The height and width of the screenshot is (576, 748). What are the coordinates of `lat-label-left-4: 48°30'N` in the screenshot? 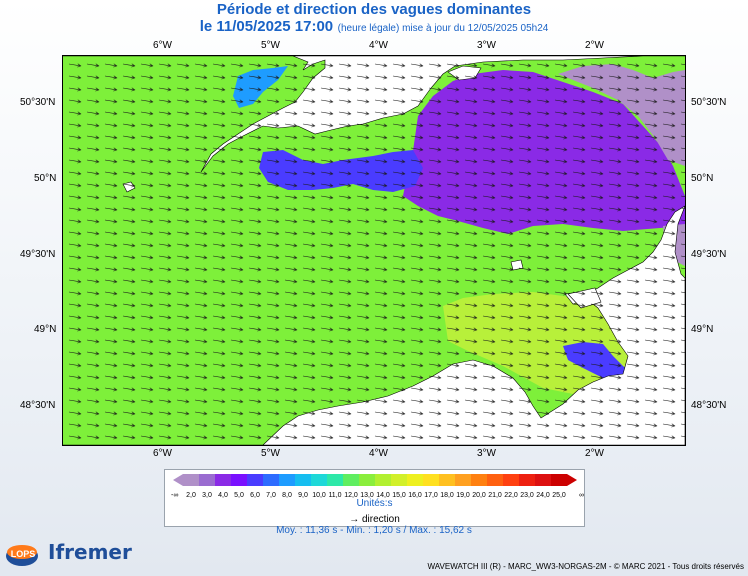 It's located at (38, 405).